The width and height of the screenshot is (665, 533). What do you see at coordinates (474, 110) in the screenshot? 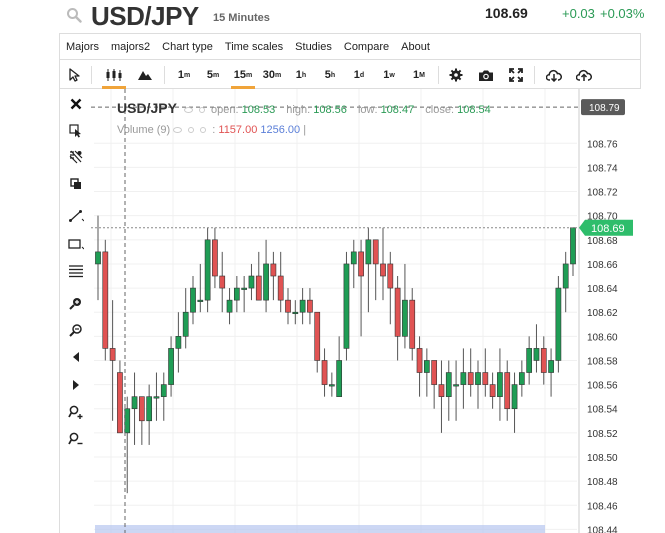
I see `legend-close: 108.54` at bounding box center [474, 110].